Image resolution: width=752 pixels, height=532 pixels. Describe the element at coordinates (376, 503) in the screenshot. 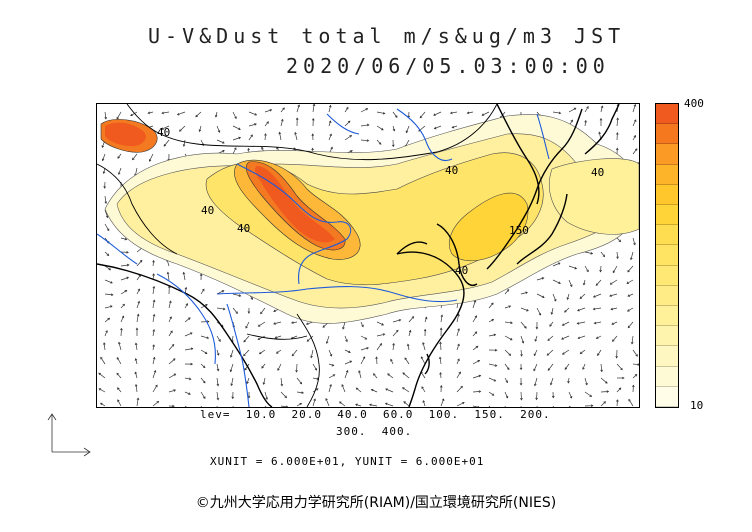

I see `copyright-credit: ©九州大学応用力学研究所(RIAM)/国立環境研究所(NIES)` at that location.